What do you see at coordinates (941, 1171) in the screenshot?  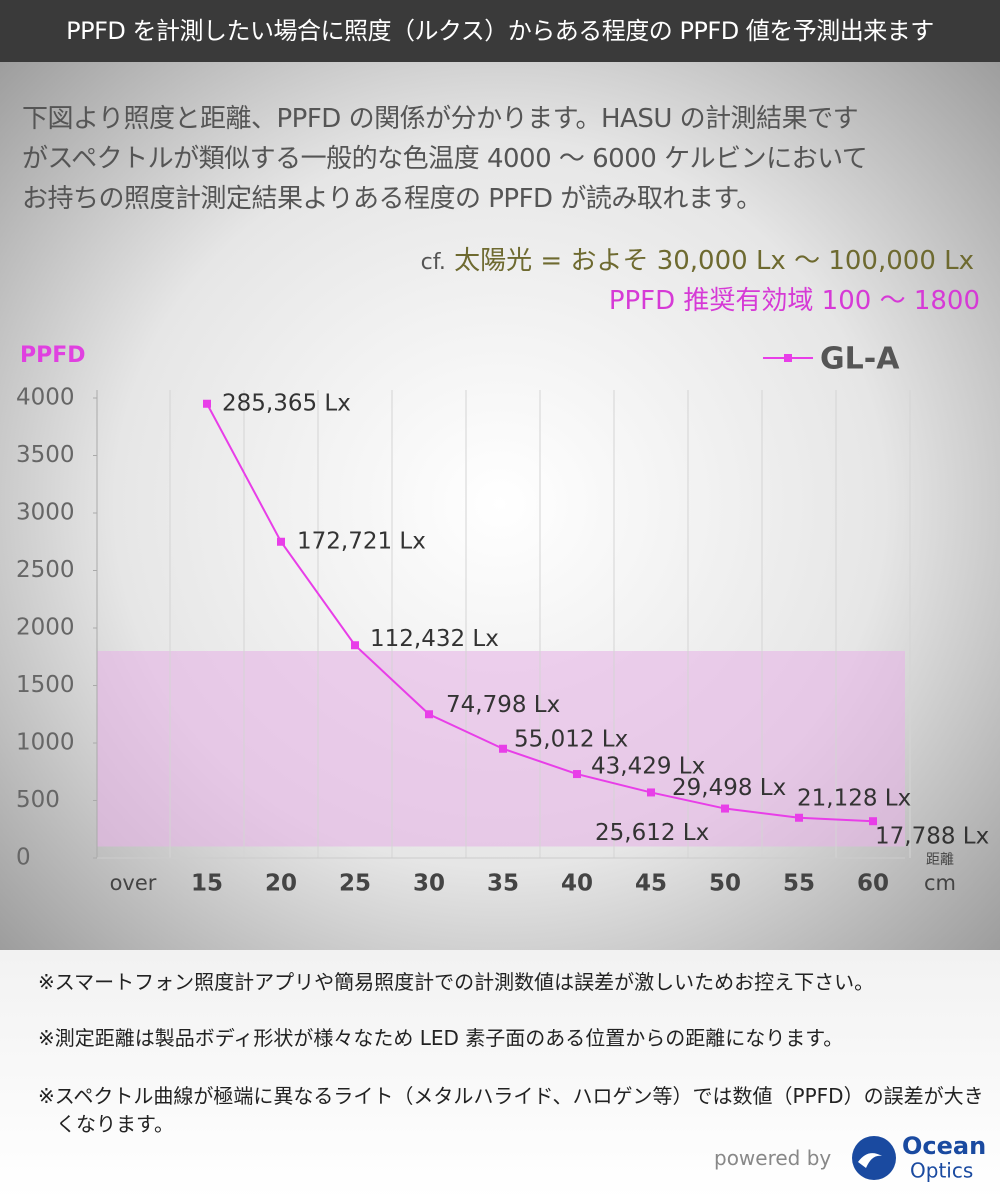 I see `logo-text: Optics` at bounding box center [941, 1171].